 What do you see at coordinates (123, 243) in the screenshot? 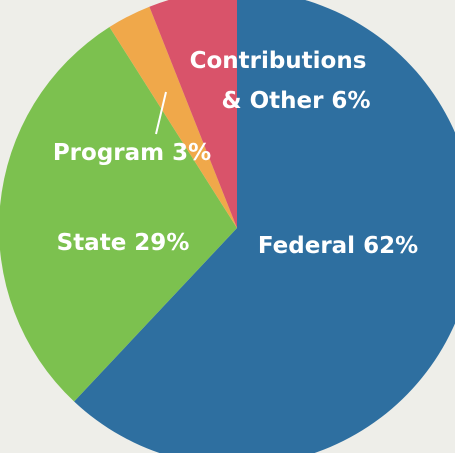
I see `label-state: State 29%` at bounding box center [123, 243].